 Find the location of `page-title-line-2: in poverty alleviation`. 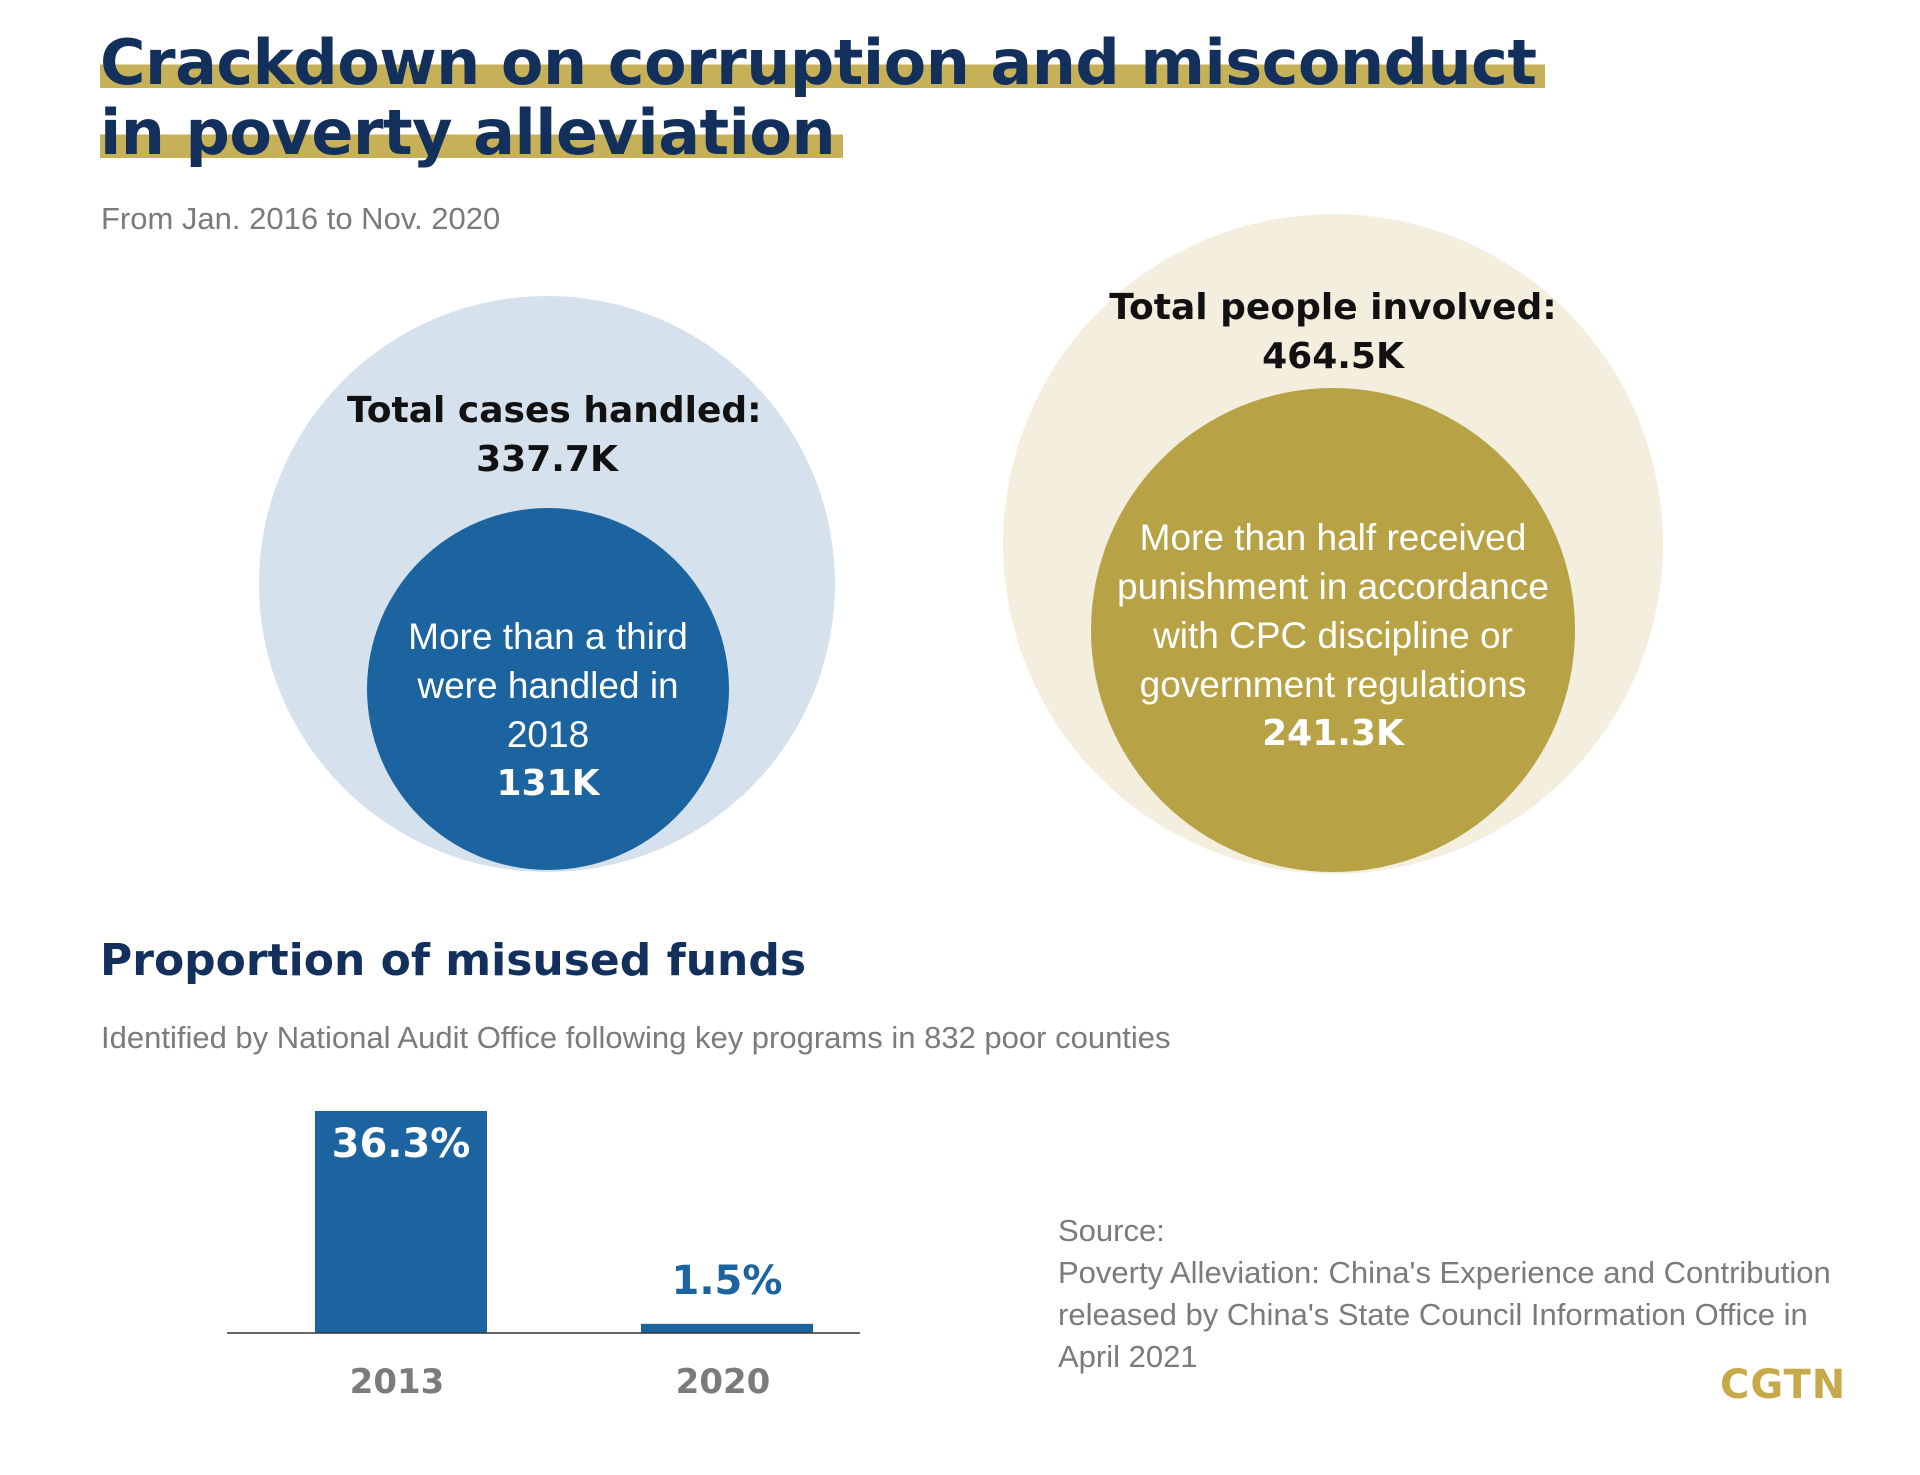

page-title-line-2: in poverty alleviation is located at coordinates (472, 133).